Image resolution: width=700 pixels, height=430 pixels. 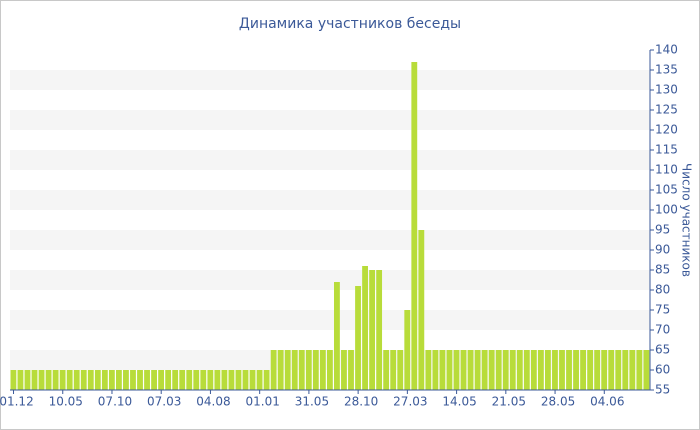 What do you see at coordinates (350, 24) in the screenshot?
I see `chart-title: Динамика участников беседы` at bounding box center [350, 24].